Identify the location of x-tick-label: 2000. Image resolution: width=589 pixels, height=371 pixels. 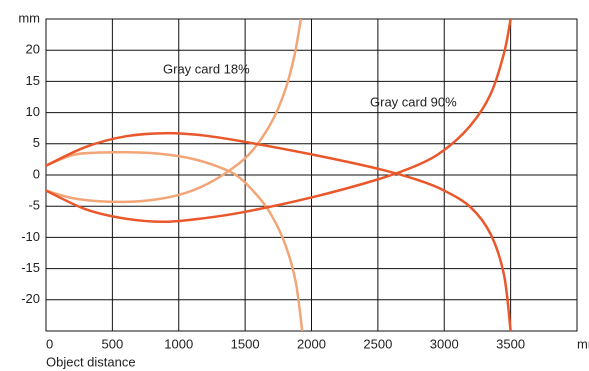
(311, 343).